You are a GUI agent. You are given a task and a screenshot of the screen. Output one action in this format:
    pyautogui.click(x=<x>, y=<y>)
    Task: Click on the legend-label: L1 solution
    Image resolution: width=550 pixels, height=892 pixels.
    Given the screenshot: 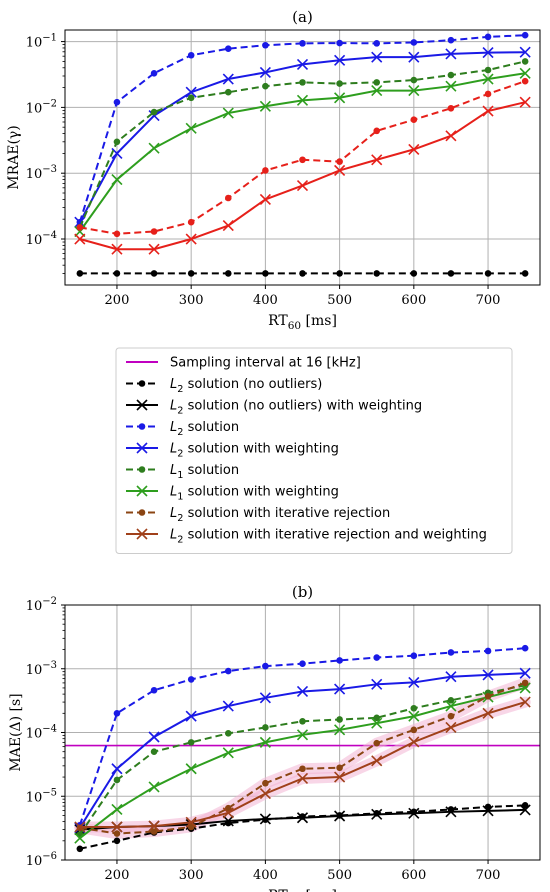 What is the action you would take?
    pyautogui.click(x=204, y=472)
    